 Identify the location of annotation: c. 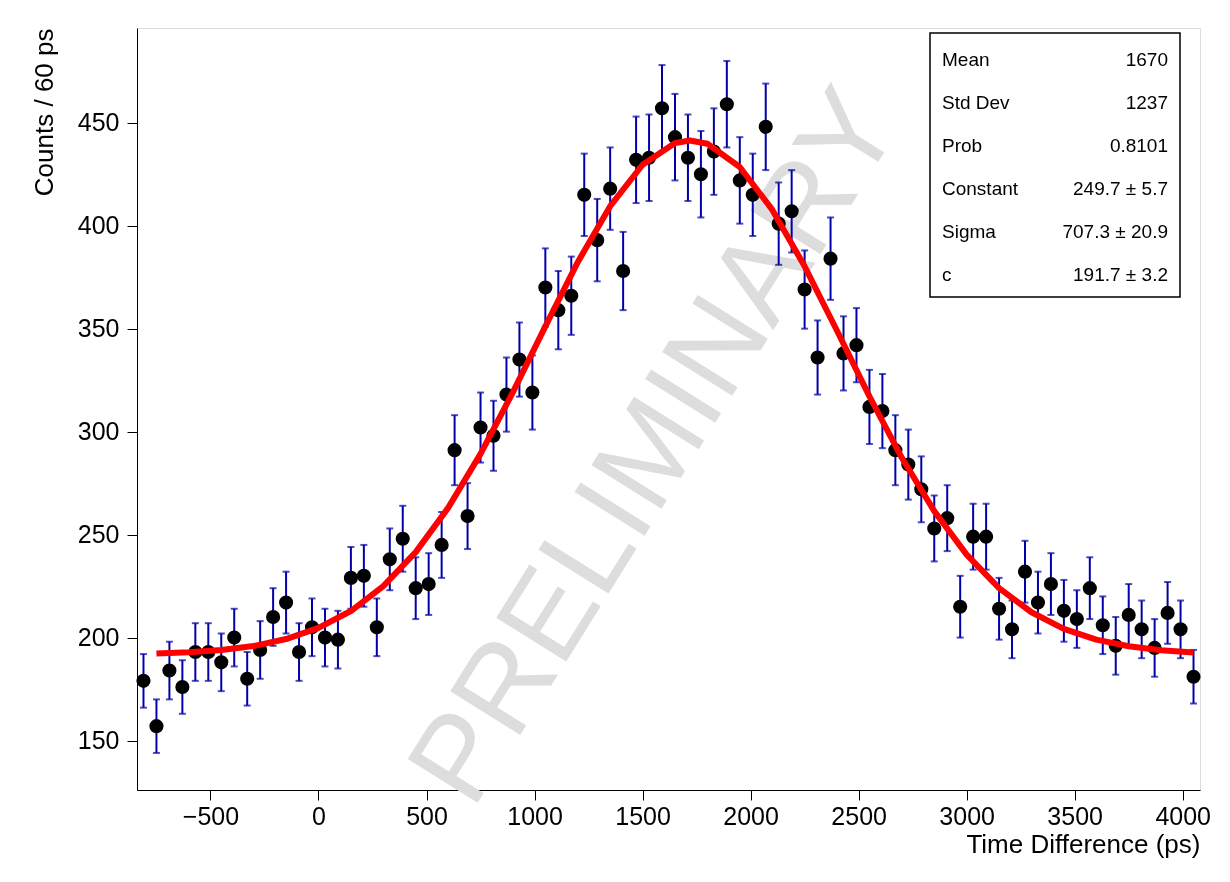
(947, 274).